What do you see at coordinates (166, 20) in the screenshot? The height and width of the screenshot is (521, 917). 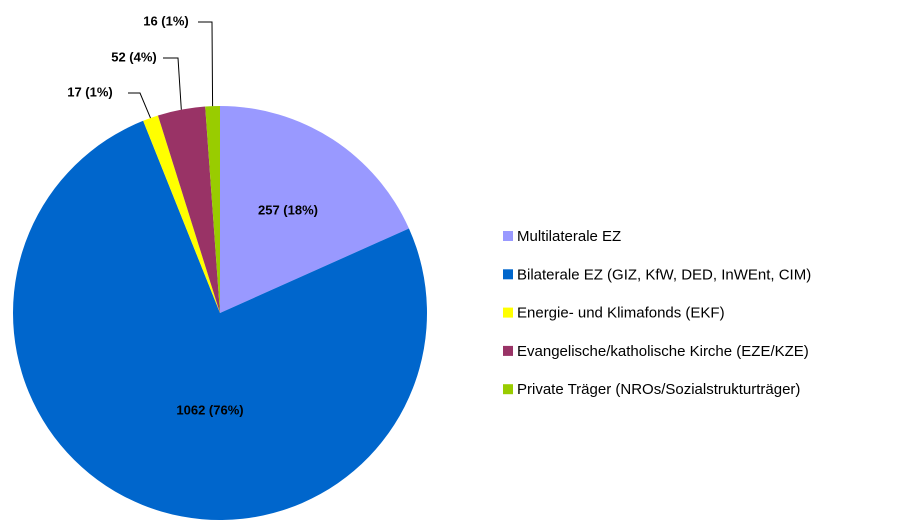 I see `data-label: 16 (1%)` at bounding box center [166, 20].